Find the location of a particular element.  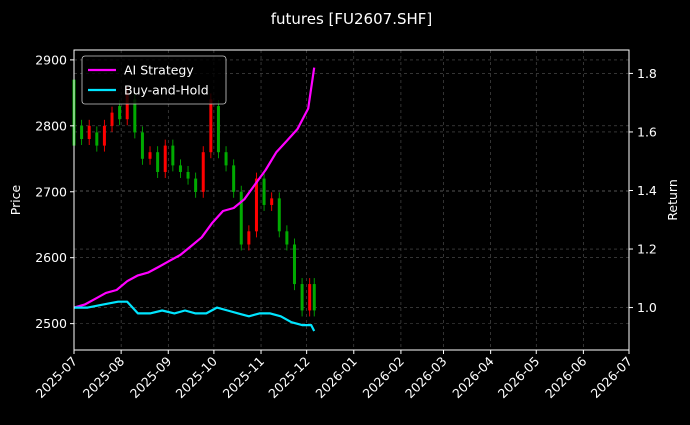

y-tick-label-left: 2900 is located at coordinates (51, 59).